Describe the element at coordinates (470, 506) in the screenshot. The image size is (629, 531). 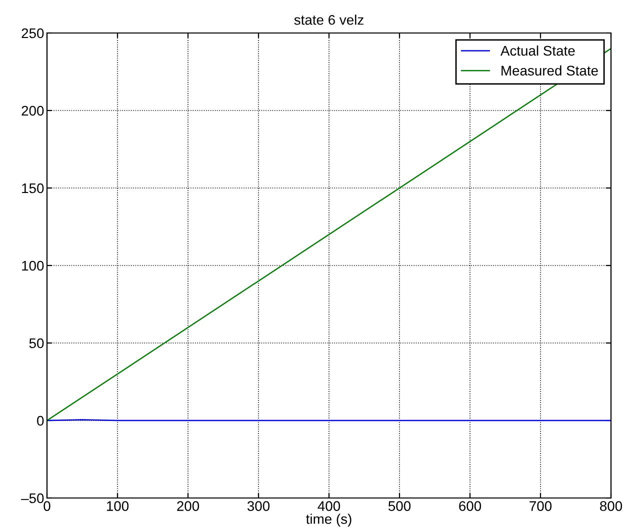
I see `x-tick-label: 600` at that location.